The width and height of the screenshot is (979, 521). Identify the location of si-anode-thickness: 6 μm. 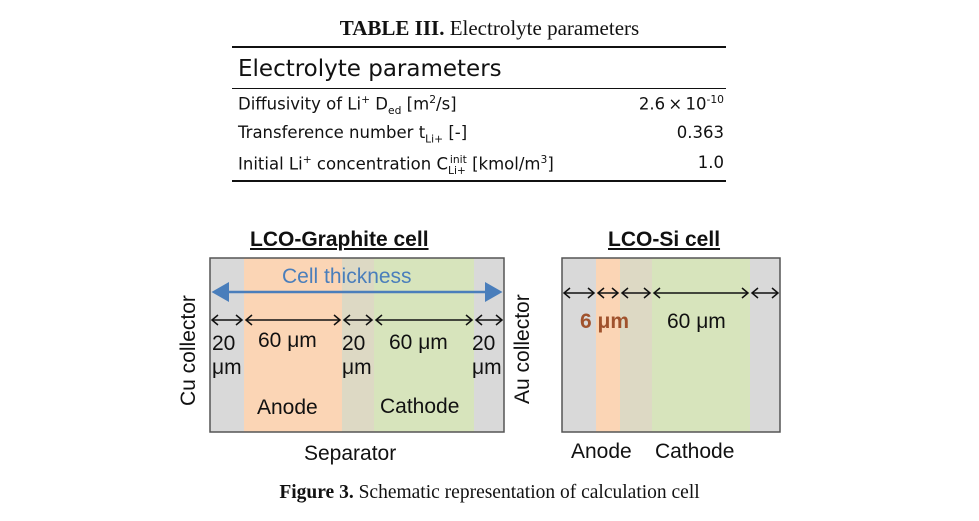
(605, 321).